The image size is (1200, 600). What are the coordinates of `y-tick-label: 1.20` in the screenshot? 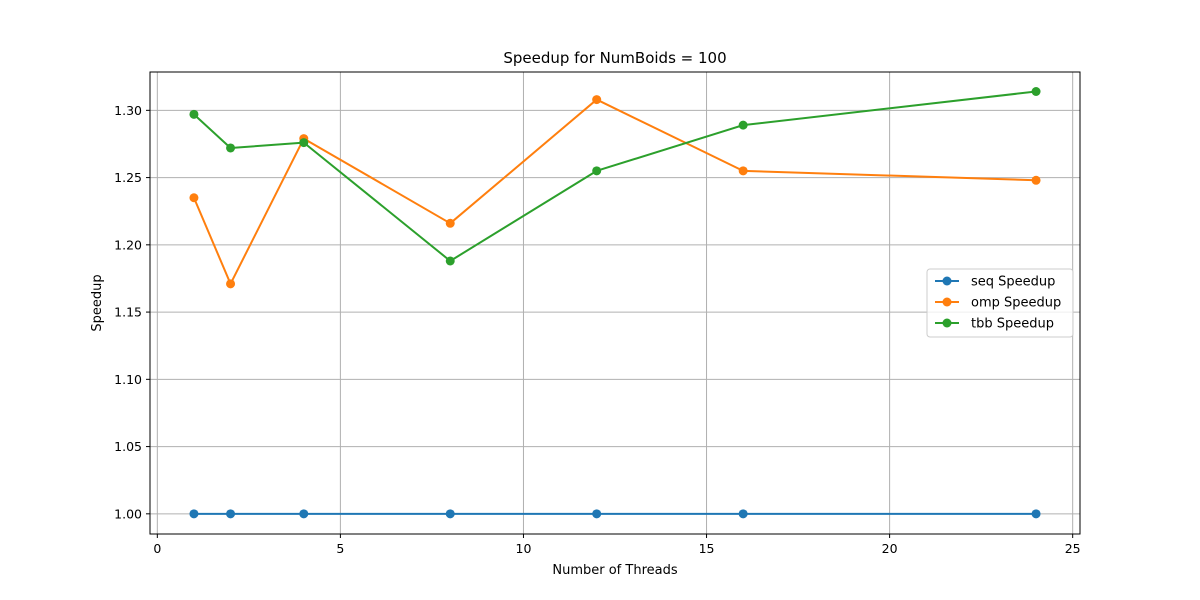 It's located at (128, 244).